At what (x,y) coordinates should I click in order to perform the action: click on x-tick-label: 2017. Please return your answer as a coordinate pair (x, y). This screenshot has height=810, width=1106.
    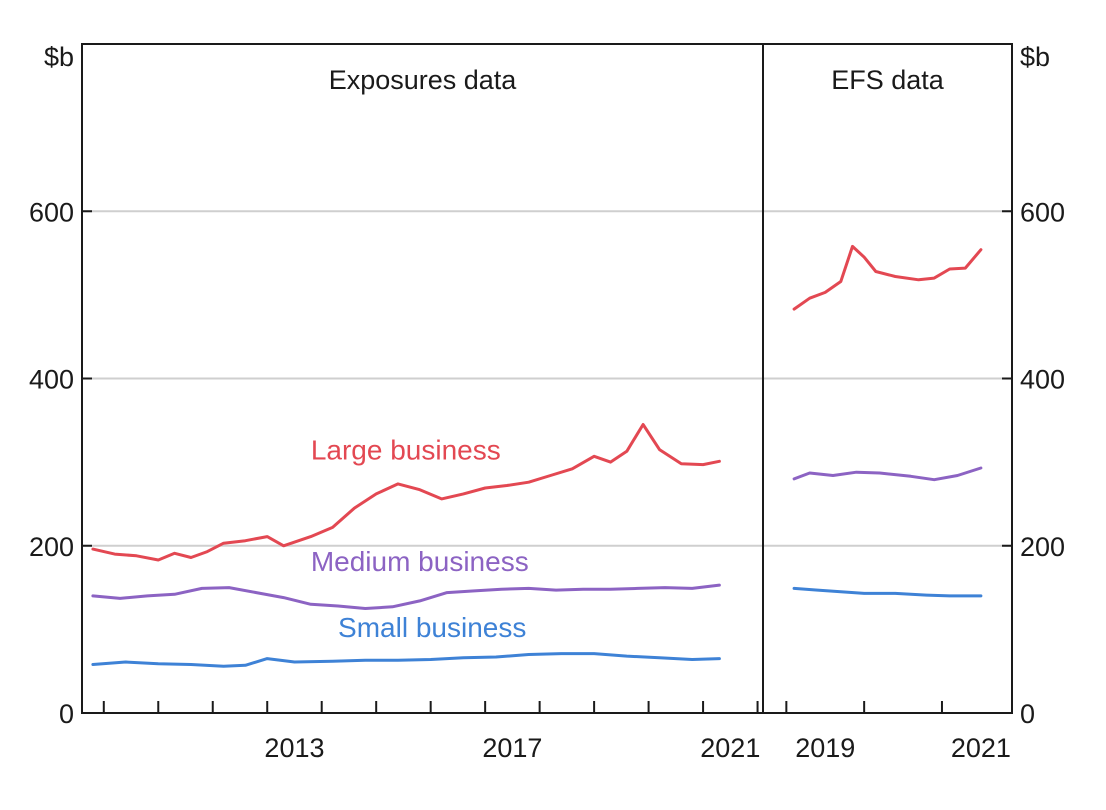
    Looking at the image, I should click on (512, 748).